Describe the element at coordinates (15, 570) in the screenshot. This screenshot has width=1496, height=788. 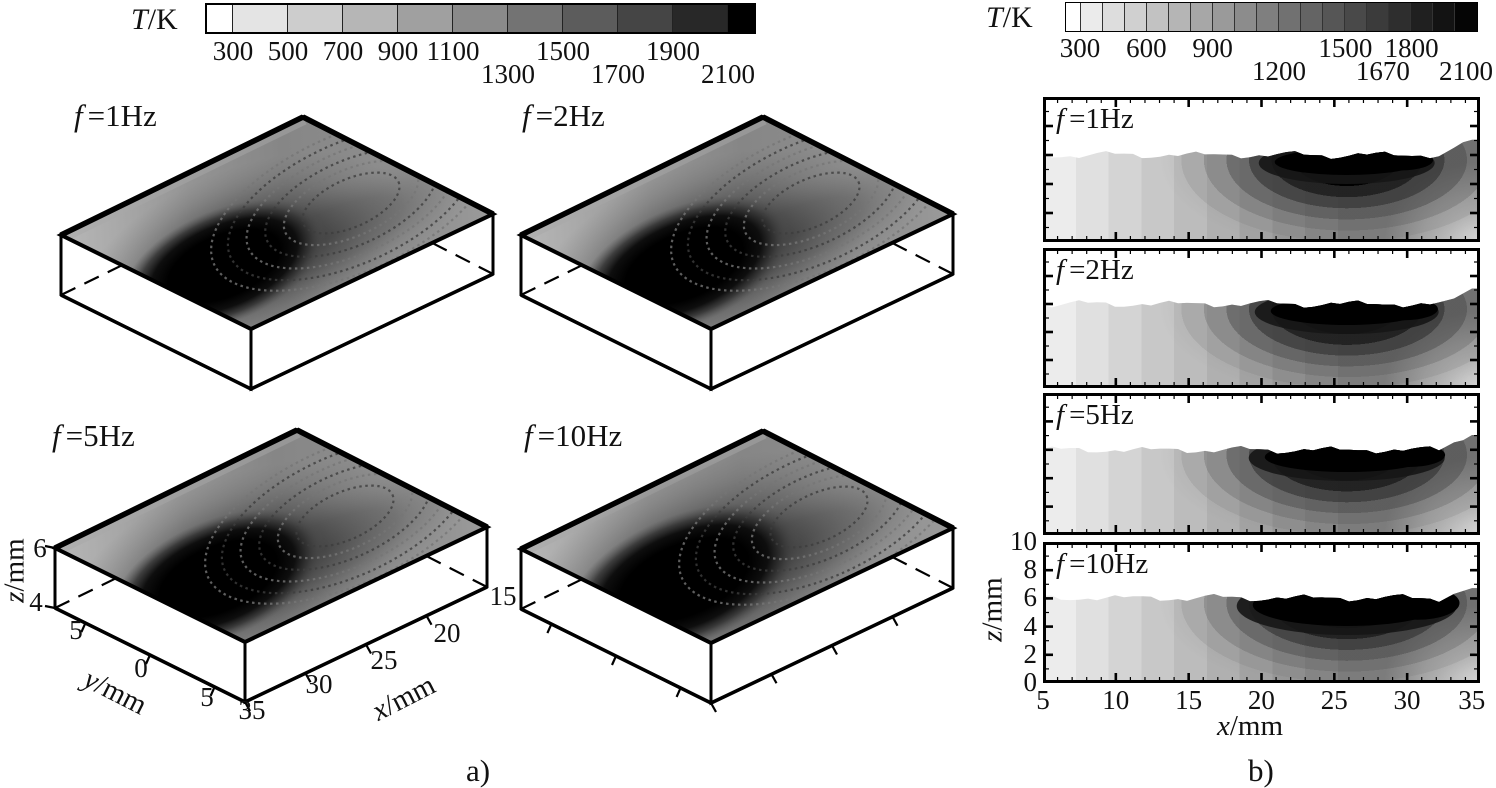
I see `a-z-axis-title: z/mm` at that location.